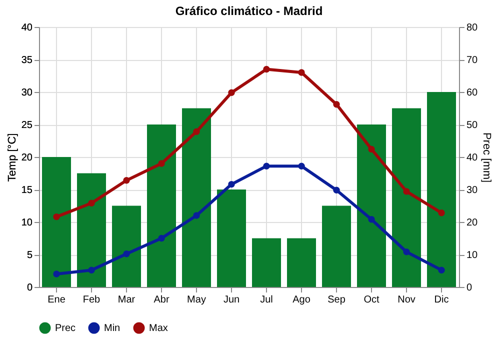 The image size is (500, 350). What do you see at coordinates (29, 288) in the screenshot?
I see `y-tick-label: 0` at bounding box center [29, 288].